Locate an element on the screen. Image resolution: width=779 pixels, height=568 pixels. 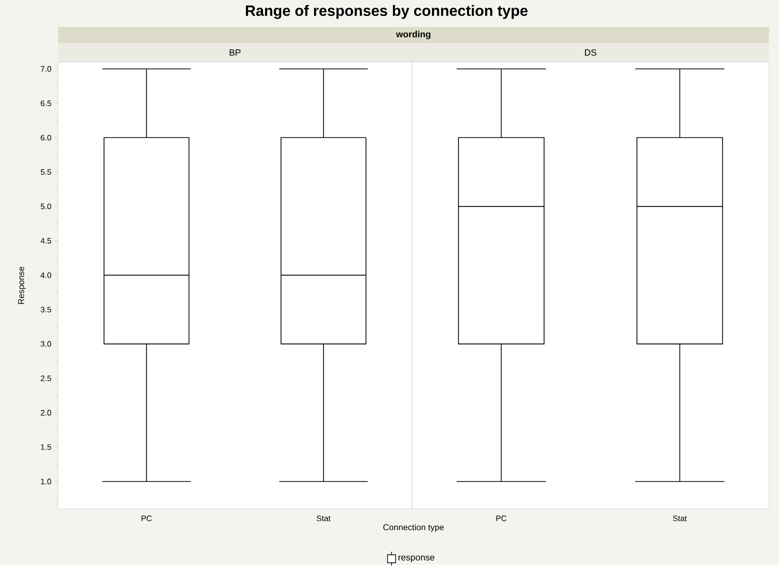
legend-label: response is located at coordinates (416, 559).